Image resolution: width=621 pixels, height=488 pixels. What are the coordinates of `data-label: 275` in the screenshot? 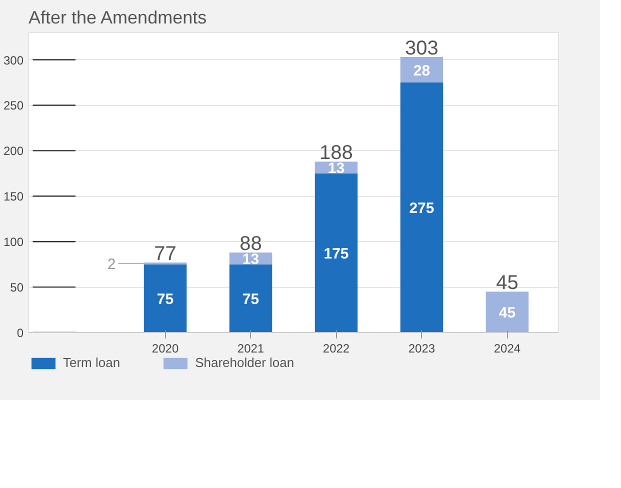 It's located at (421, 208).